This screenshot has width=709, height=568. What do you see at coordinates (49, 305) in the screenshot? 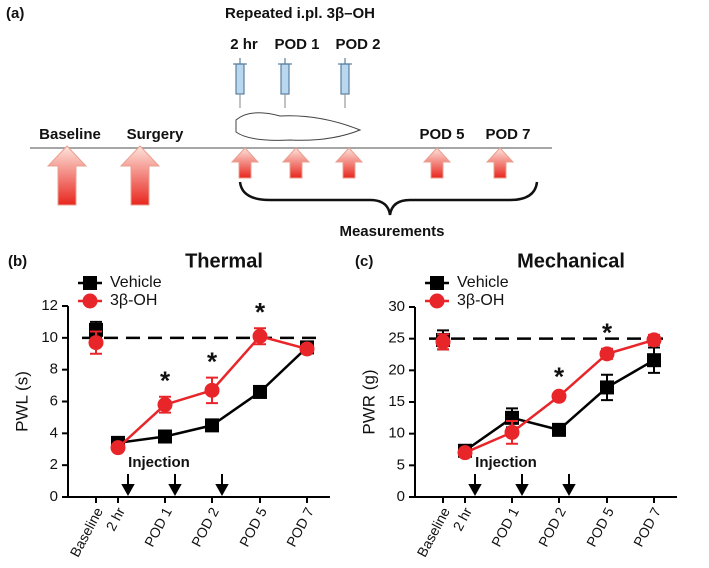
I see `y-tick-label: 12` at bounding box center [49, 305].